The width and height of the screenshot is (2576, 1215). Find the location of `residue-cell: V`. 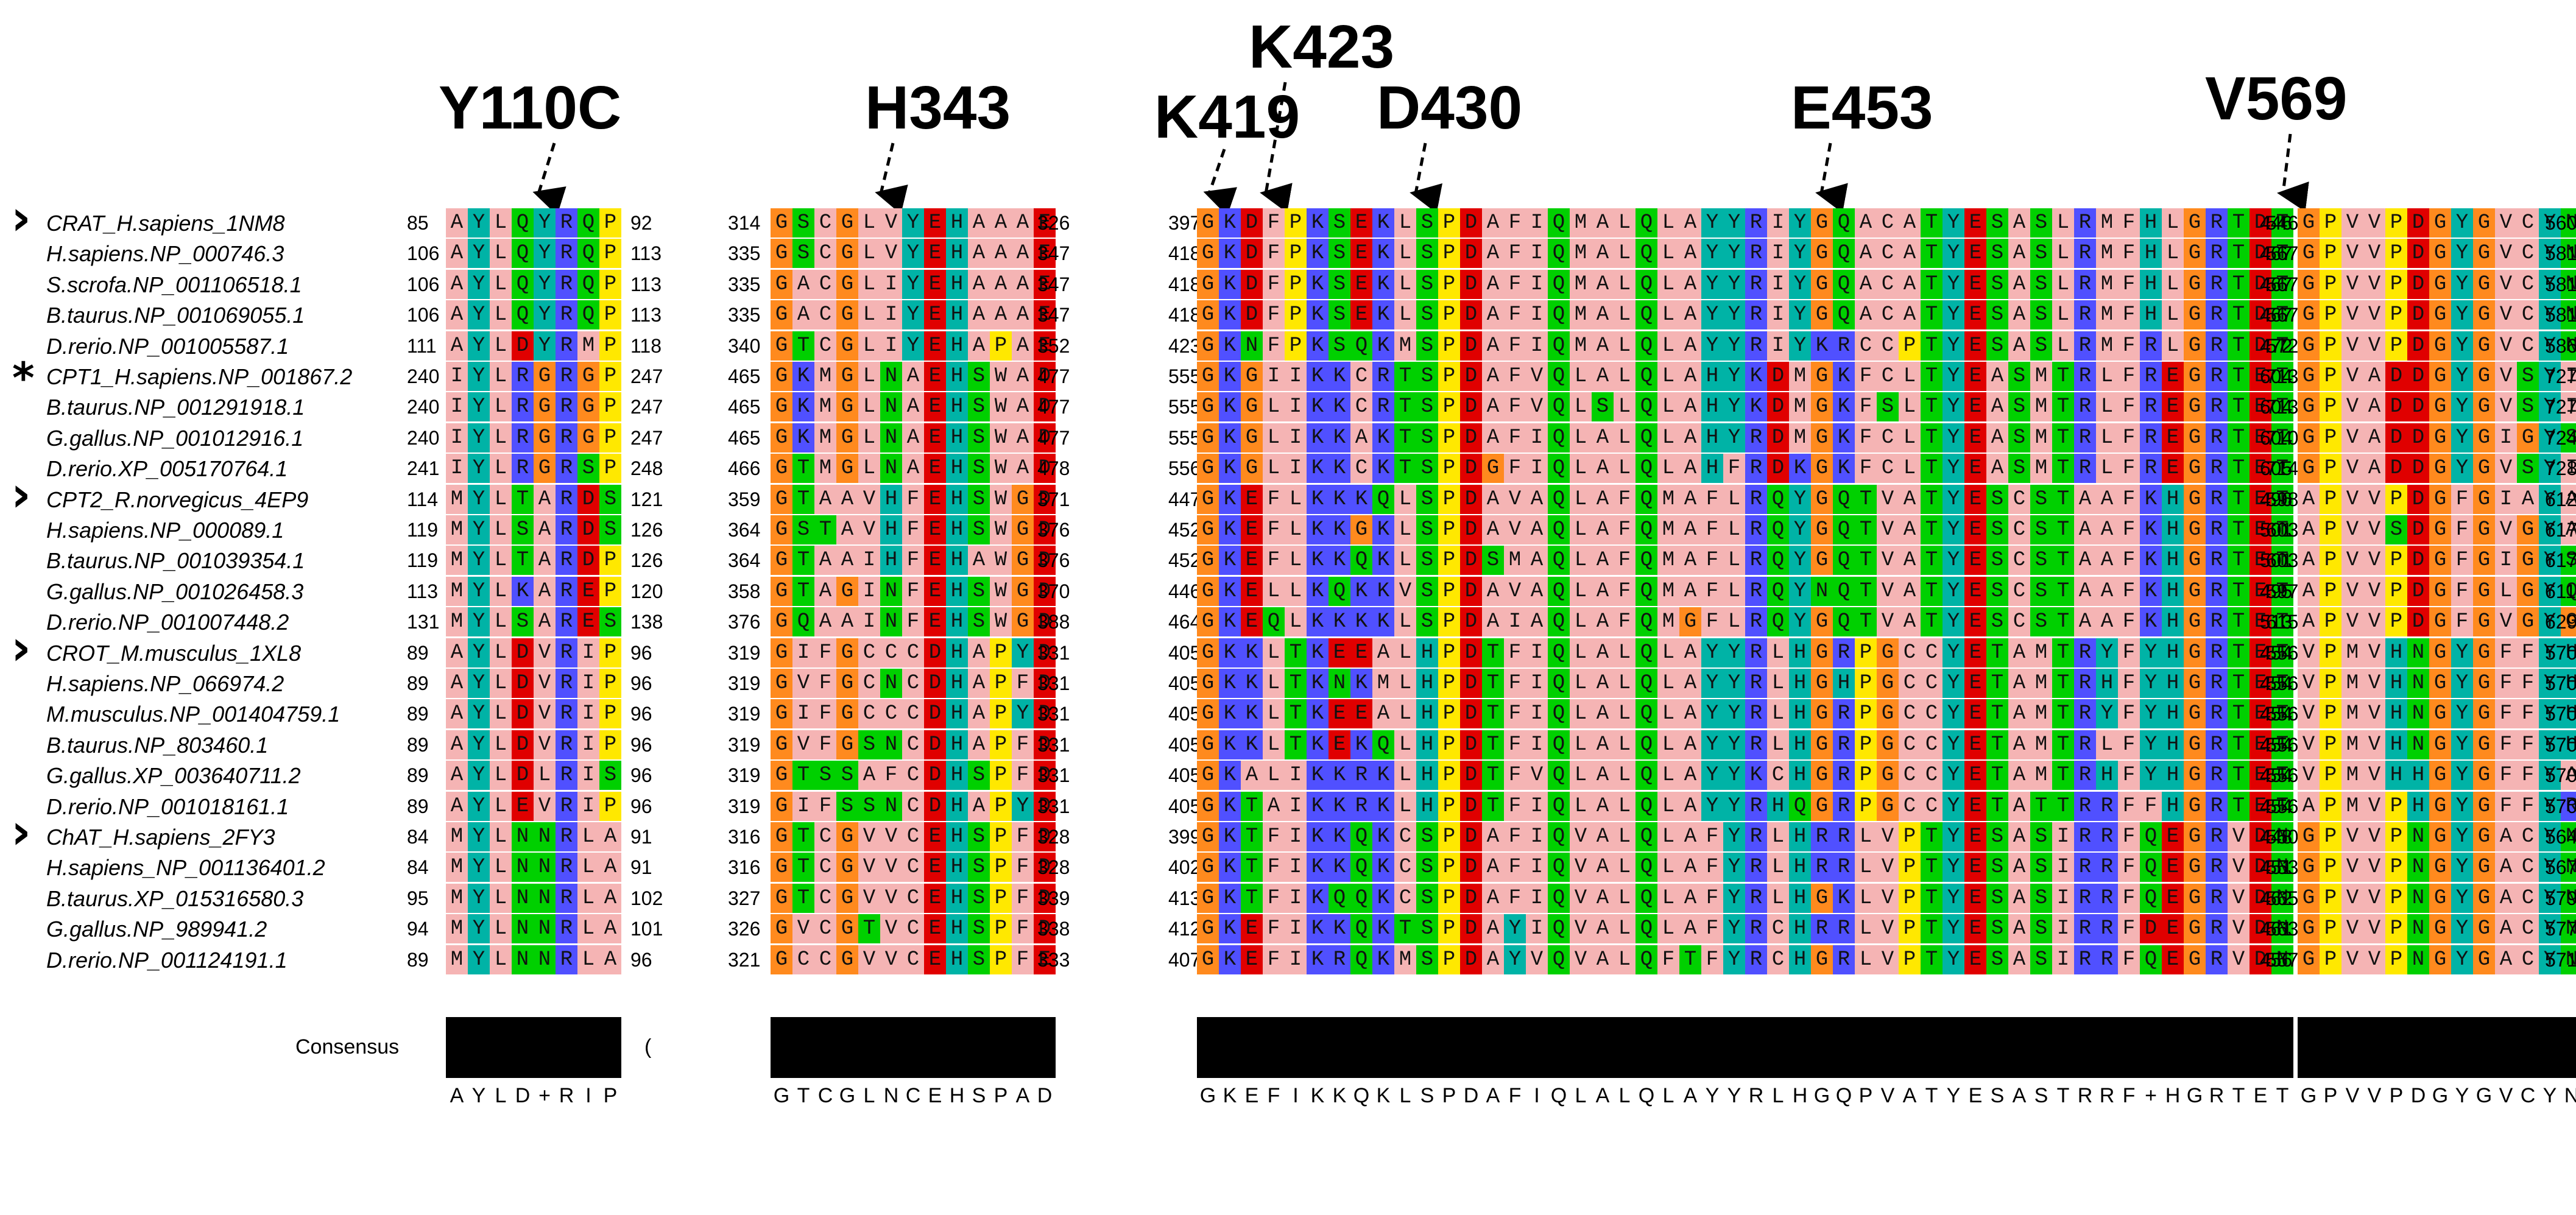

residue-cell: V is located at coordinates (2374, 959).